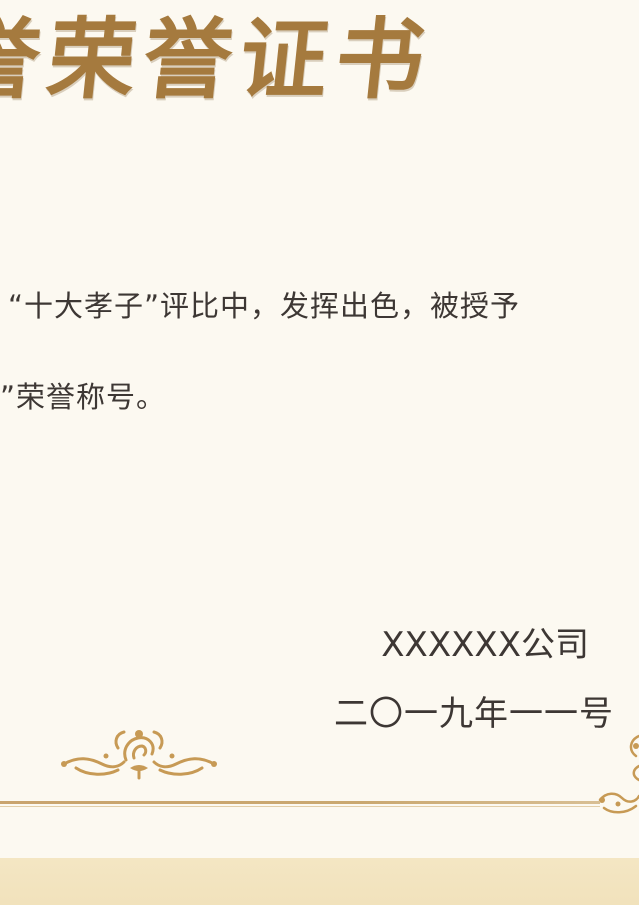  I want to click on body-text-line-2: ”荣誉称号。, so click(83, 397).